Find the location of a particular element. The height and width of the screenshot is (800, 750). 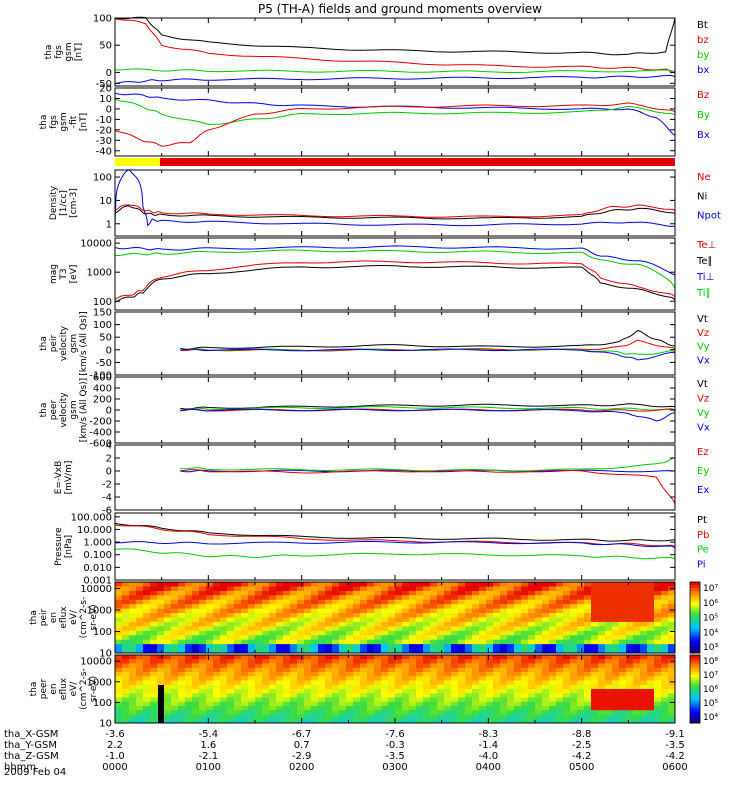

x-axis-value: 2.2 is located at coordinates (115, 745).